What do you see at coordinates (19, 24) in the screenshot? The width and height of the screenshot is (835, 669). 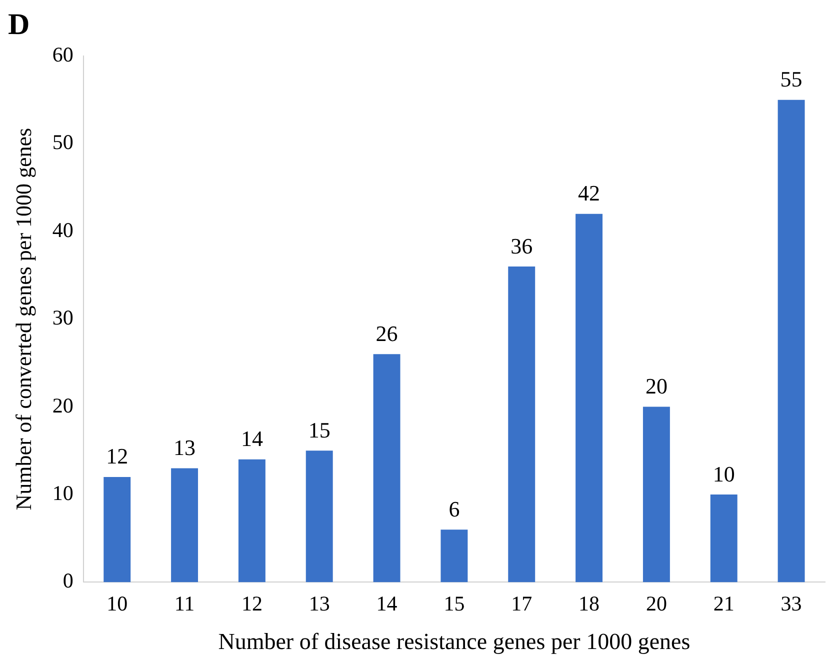 I see `chart-title: D` at bounding box center [19, 24].